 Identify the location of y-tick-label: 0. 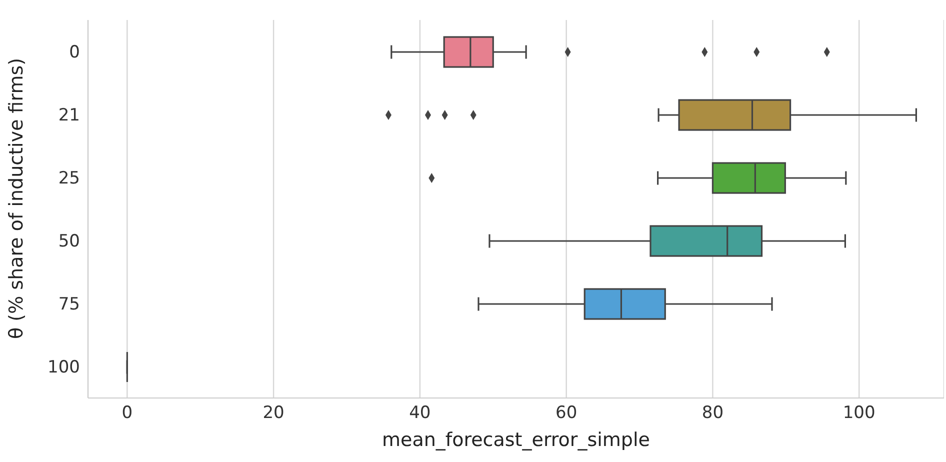
(74, 52).